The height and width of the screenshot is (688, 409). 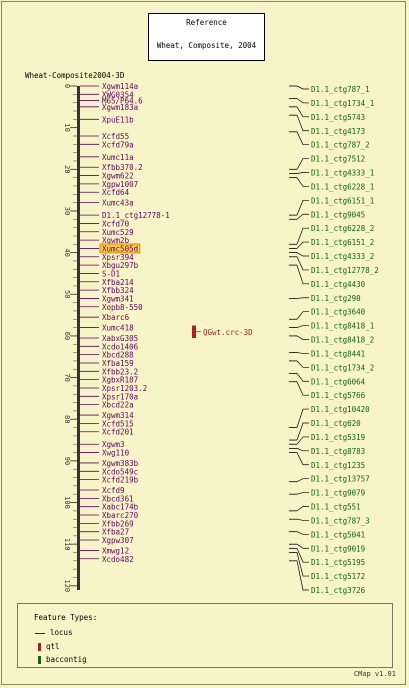 What do you see at coordinates (118, 144) in the screenshot?
I see `marker-label: Xcfd79a` at bounding box center [118, 144].